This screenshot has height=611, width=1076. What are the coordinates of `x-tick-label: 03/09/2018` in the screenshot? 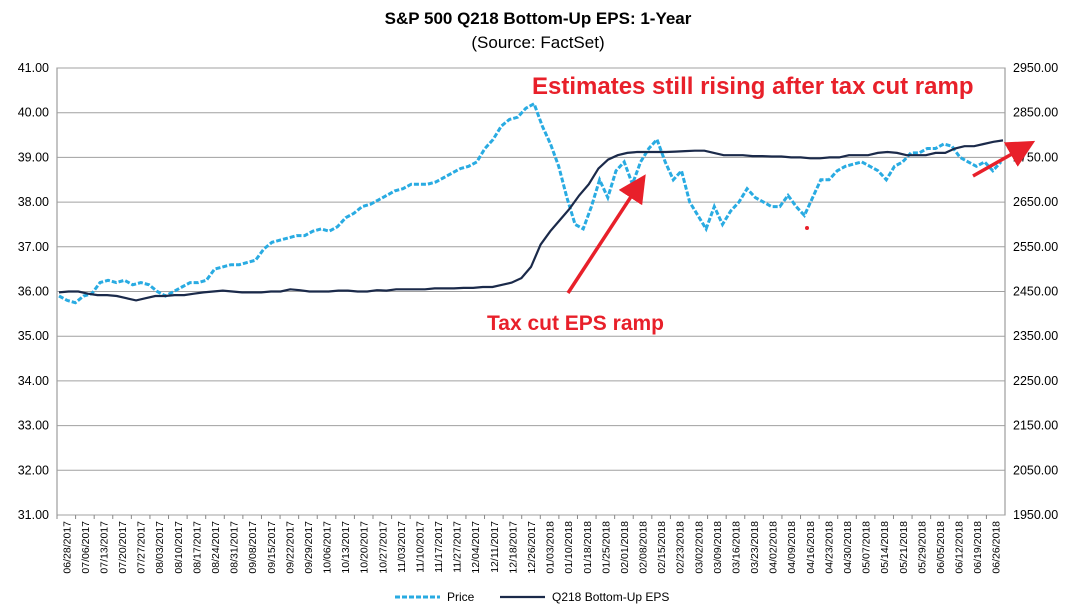 It's located at (718, 547).